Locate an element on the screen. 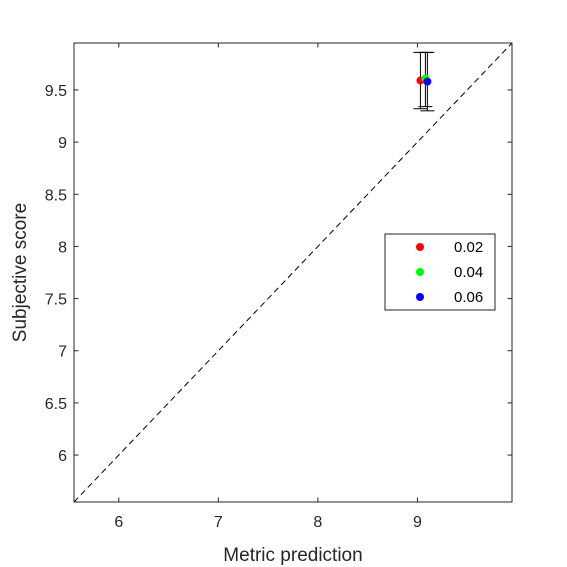 The image size is (567, 567). y-tick-label: 9 is located at coordinates (62, 143).